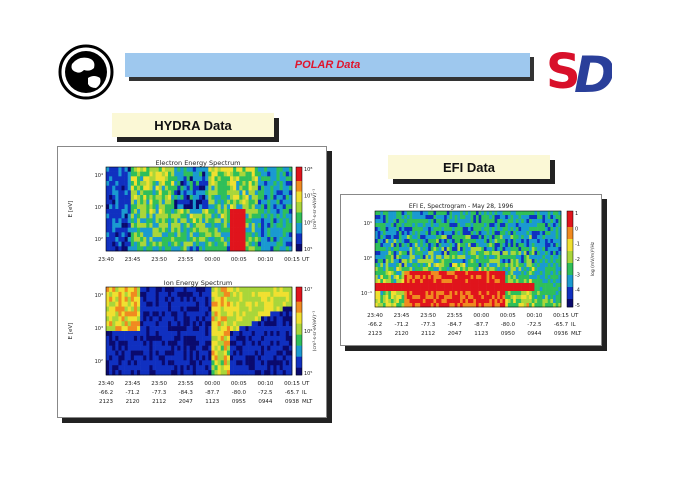 This screenshot has width=680, height=478. What do you see at coordinates (133, 384) in the screenshot?
I see `ion-xtick: 23:45` at bounding box center [133, 384].